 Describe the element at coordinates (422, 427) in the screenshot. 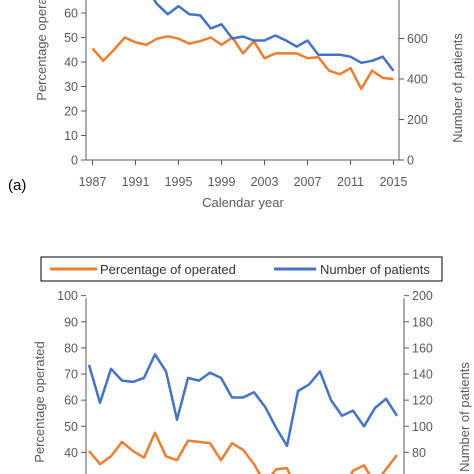

I see `right-tick-label: 100` at that location.